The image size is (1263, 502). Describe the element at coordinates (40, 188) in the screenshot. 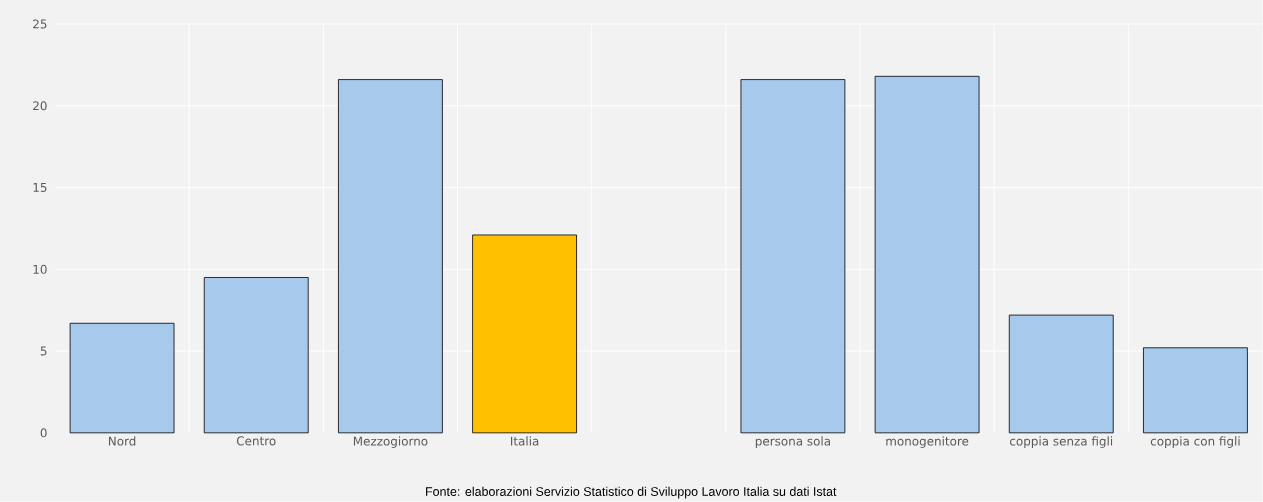

I see `y-tick-label: 15` at that location.